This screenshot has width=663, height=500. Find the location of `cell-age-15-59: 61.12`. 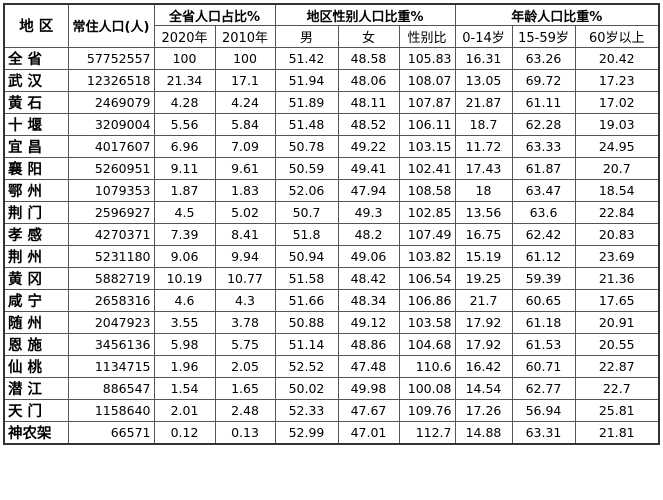

cell-age-15-59: 61.12 is located at coordinates (543, 256).